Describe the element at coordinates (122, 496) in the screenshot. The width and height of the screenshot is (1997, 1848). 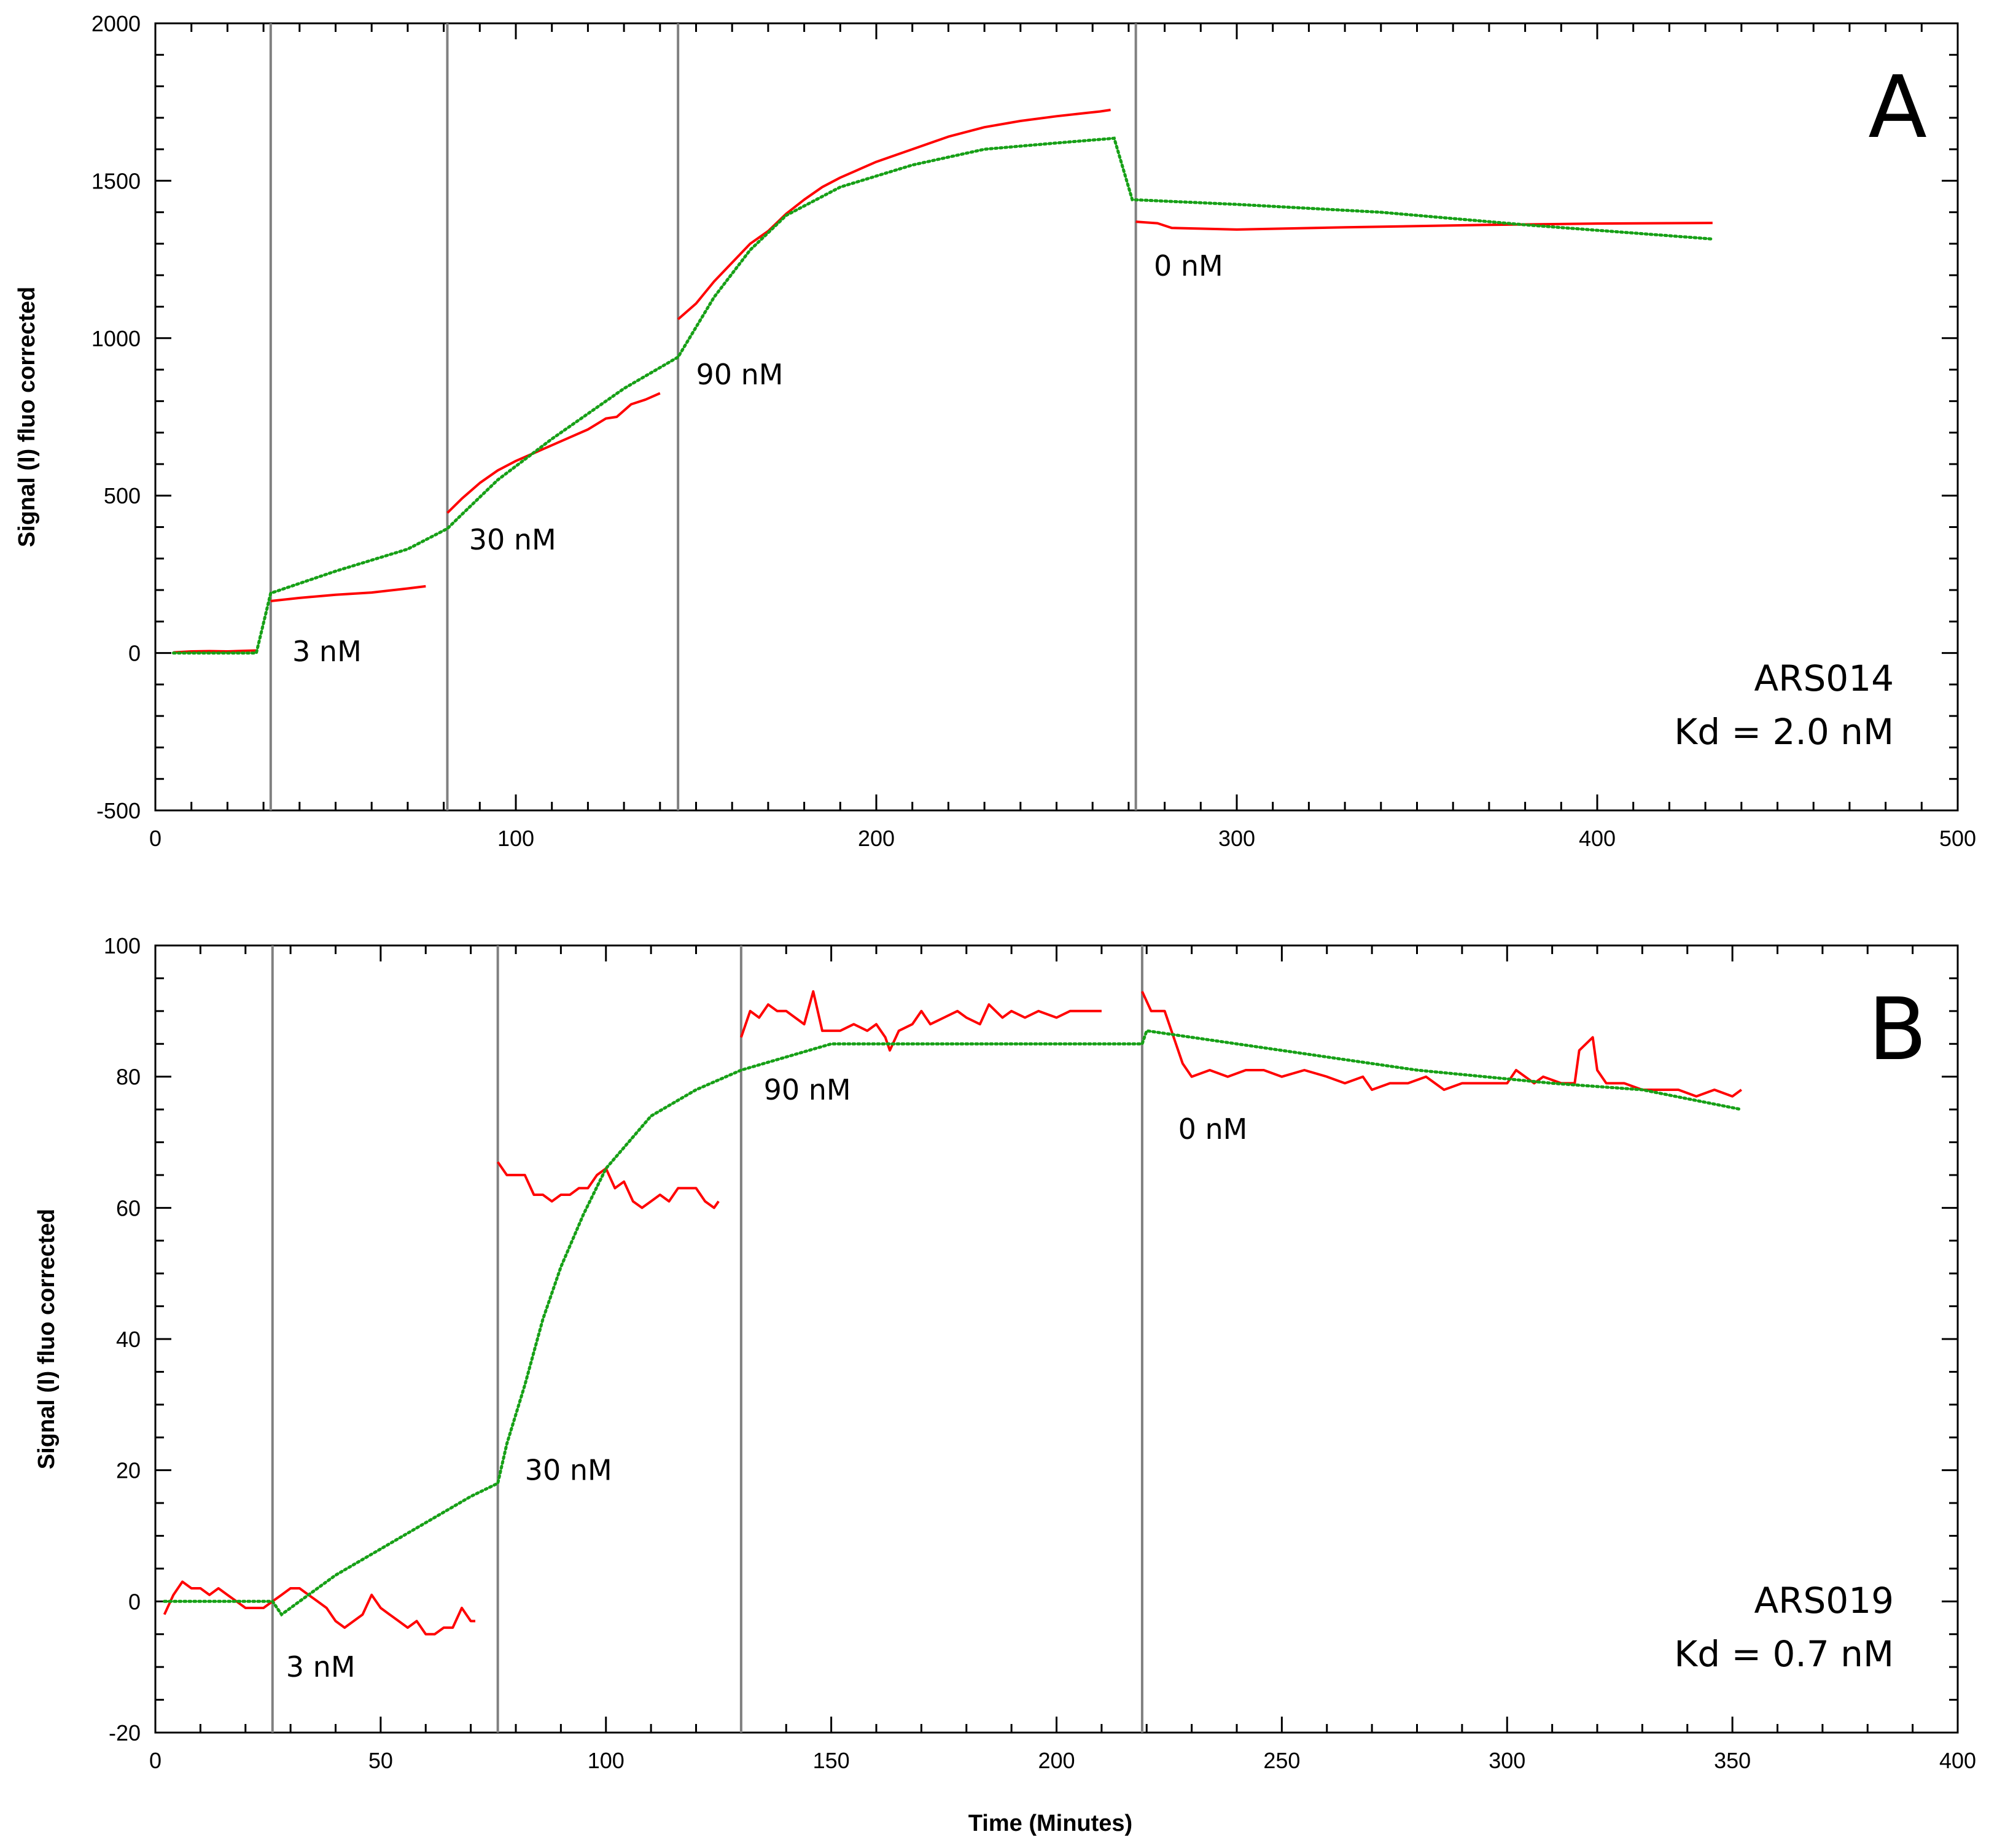
I see `y-tick-label: 500` at that location.